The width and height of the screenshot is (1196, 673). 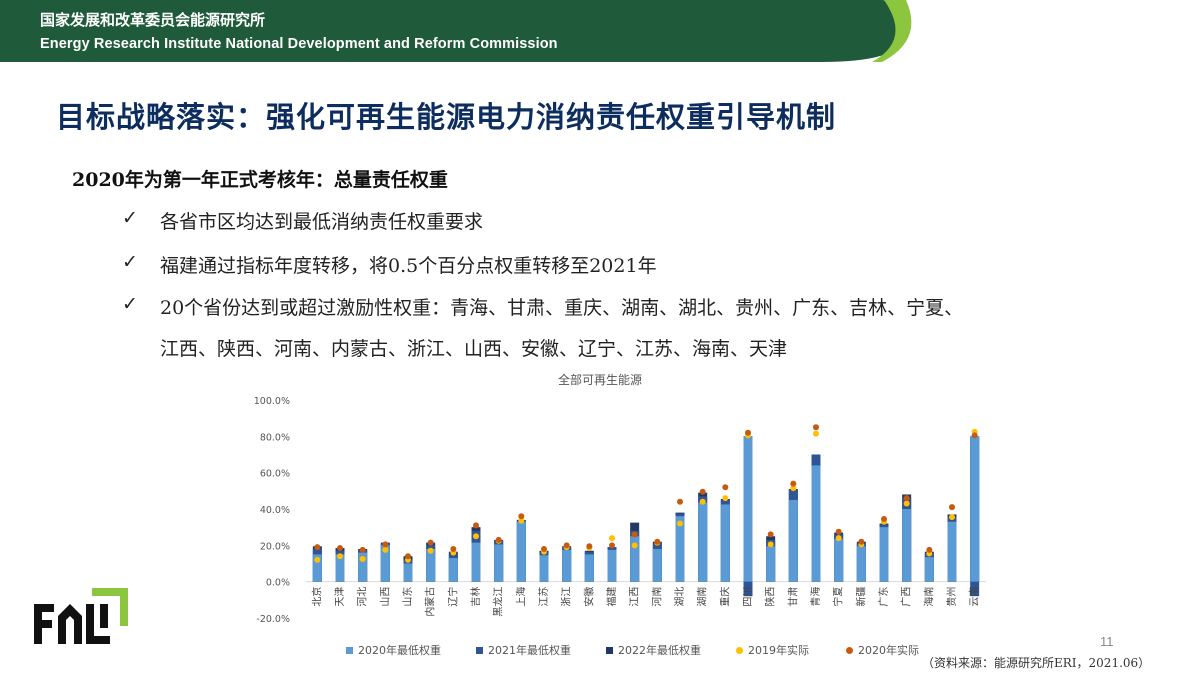 I want to click on legend-label: 2022年最低权重, so click(x=659, y=650).